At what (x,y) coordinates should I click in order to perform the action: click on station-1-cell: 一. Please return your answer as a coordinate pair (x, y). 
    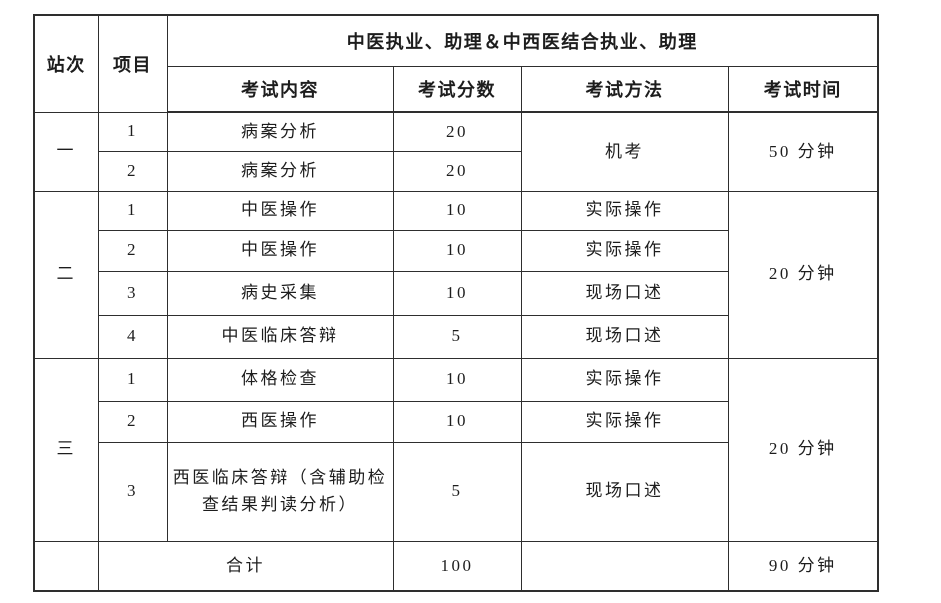
    Looking at the image, I should click on (66, 151).